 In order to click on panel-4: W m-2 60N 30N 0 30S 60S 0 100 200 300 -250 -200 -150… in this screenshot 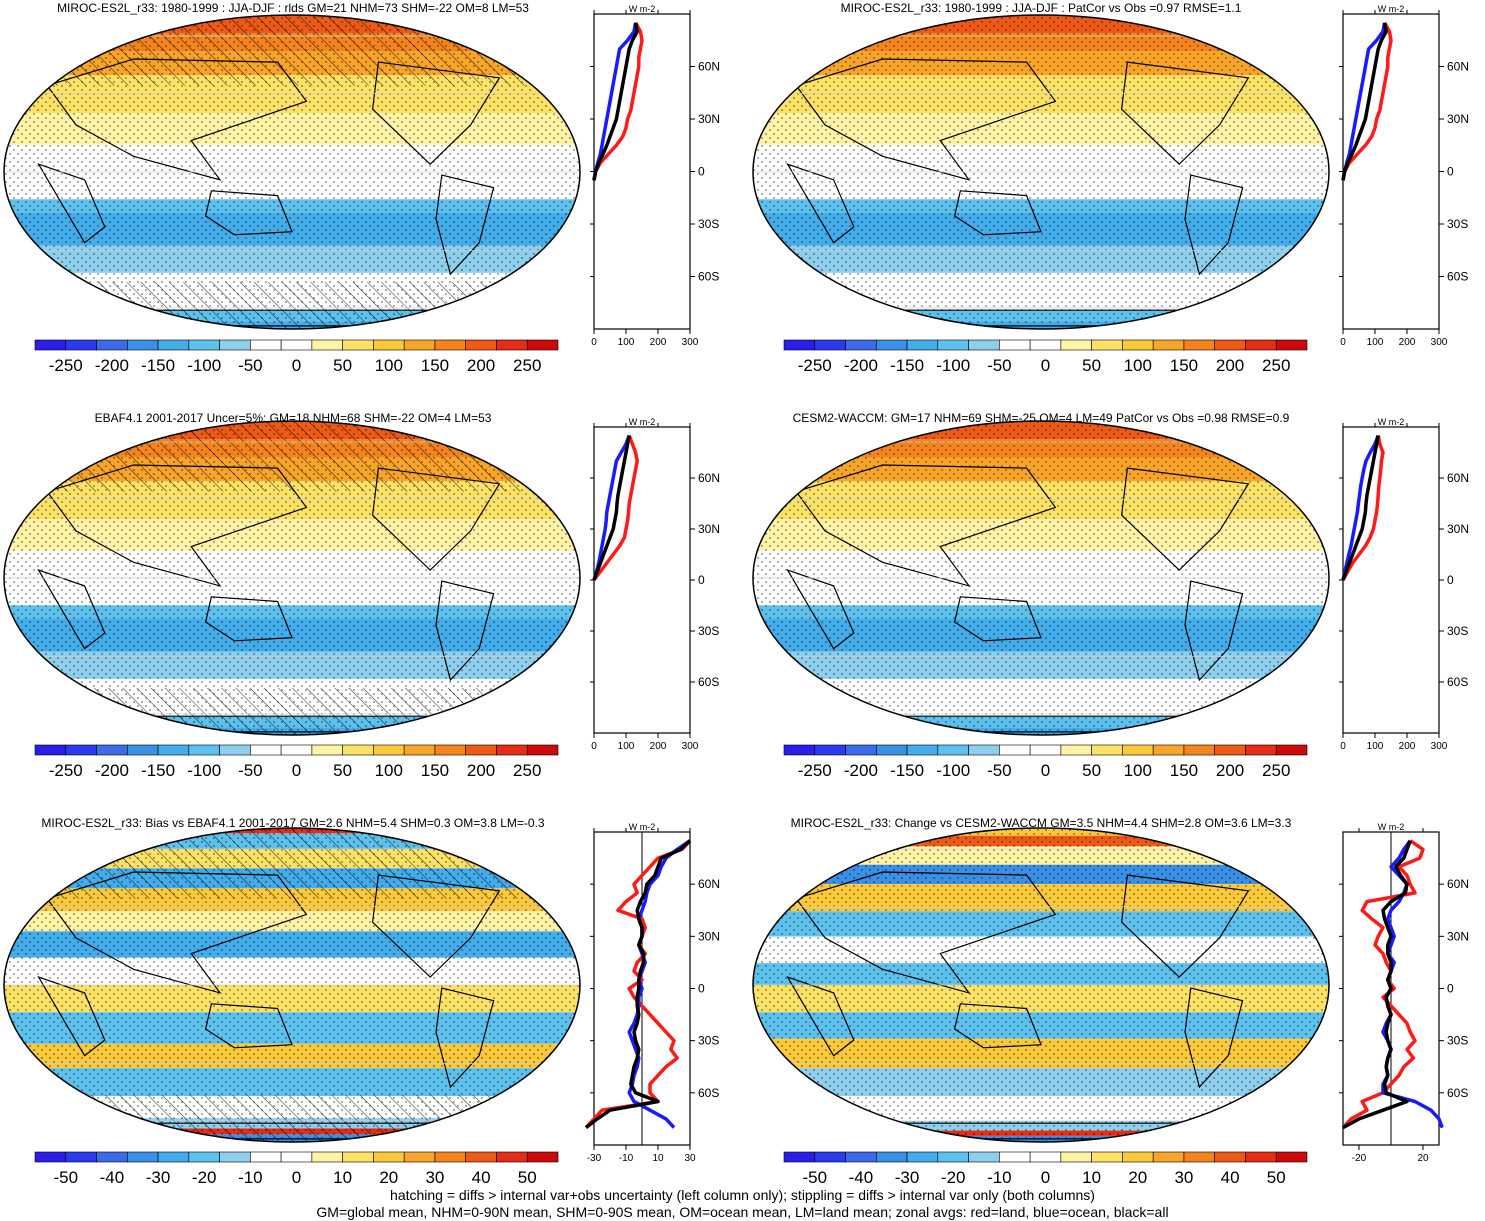, I will do `click(1110, 598)`.